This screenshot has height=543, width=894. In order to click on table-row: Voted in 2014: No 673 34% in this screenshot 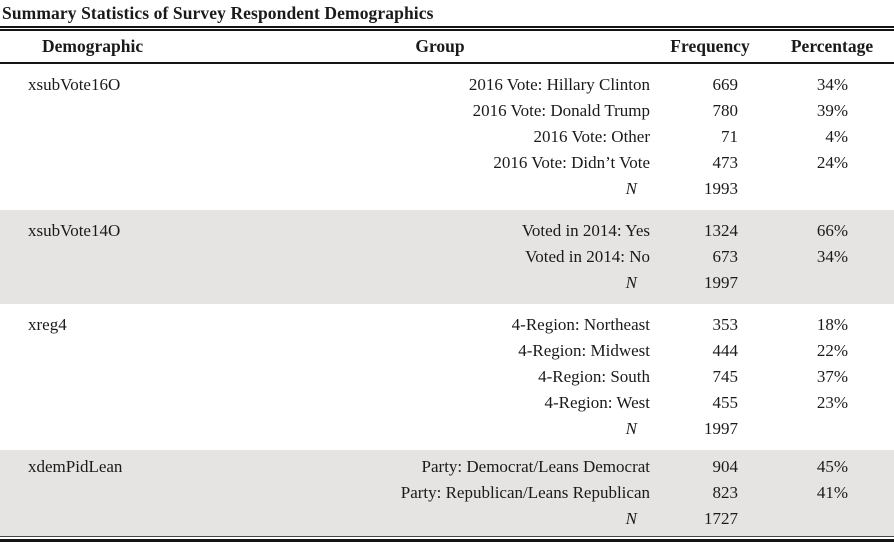, I will do `click(425, 257)`.